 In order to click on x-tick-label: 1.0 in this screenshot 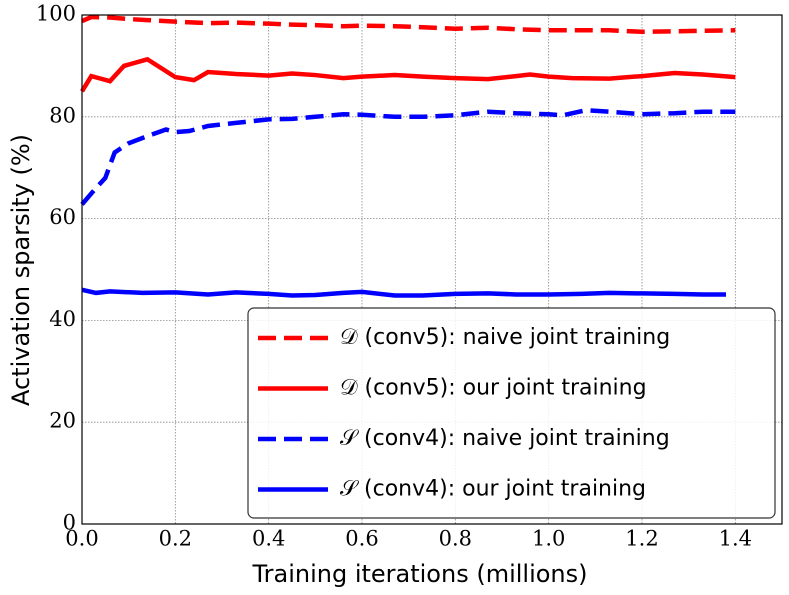, I will do `click(548, 539)`.